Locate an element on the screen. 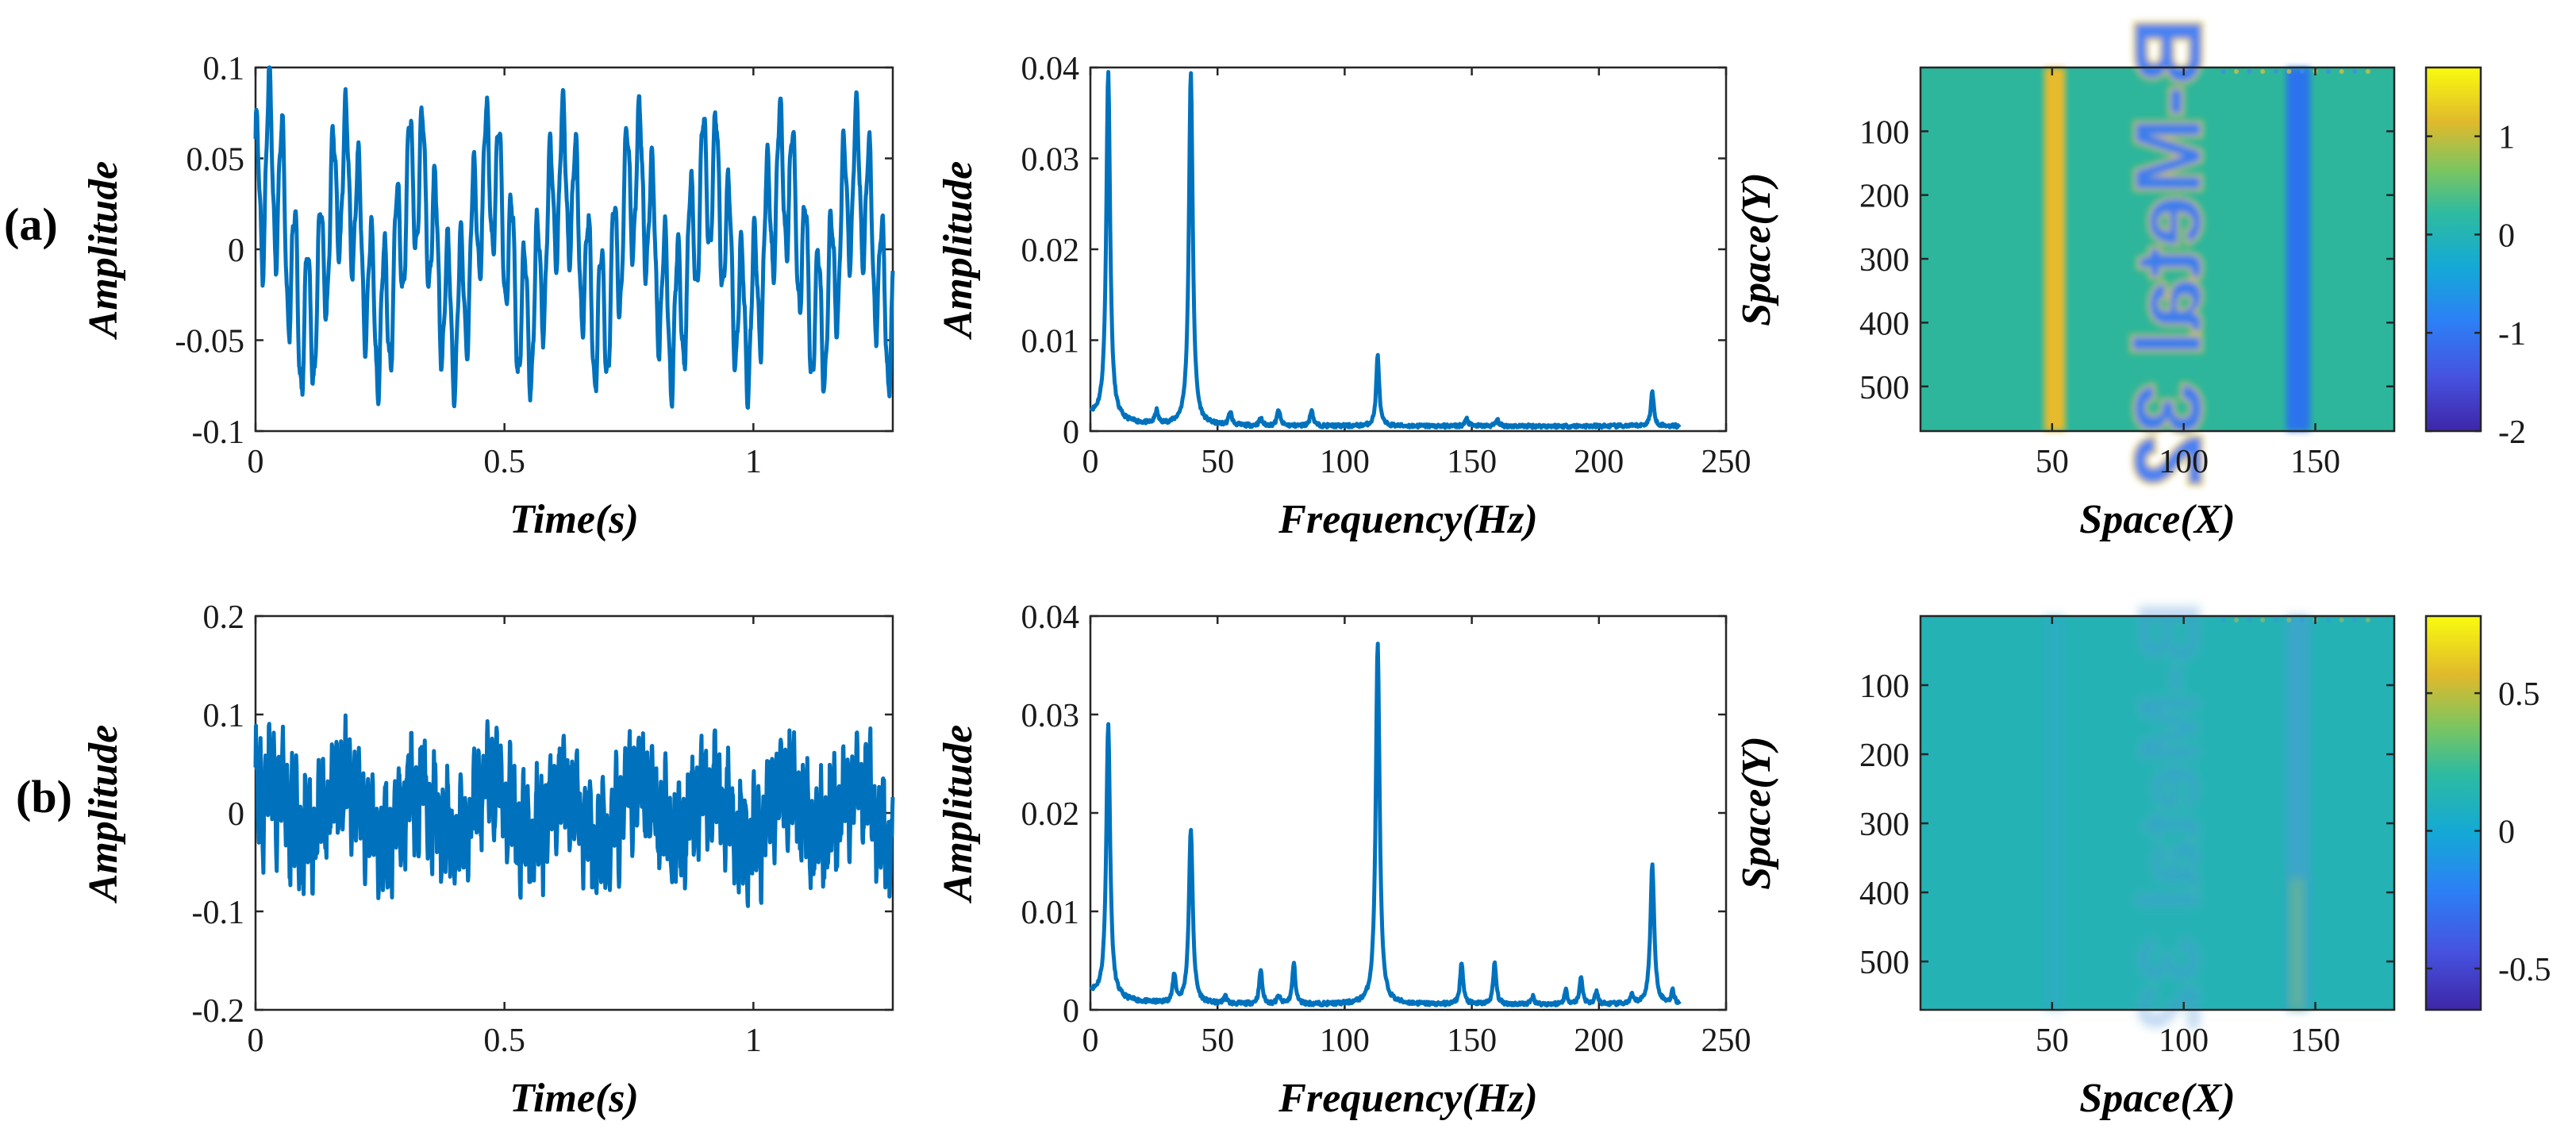 The image size is (2576, 1144). panel-label-a: (a) is located at coordinates (31, 224).